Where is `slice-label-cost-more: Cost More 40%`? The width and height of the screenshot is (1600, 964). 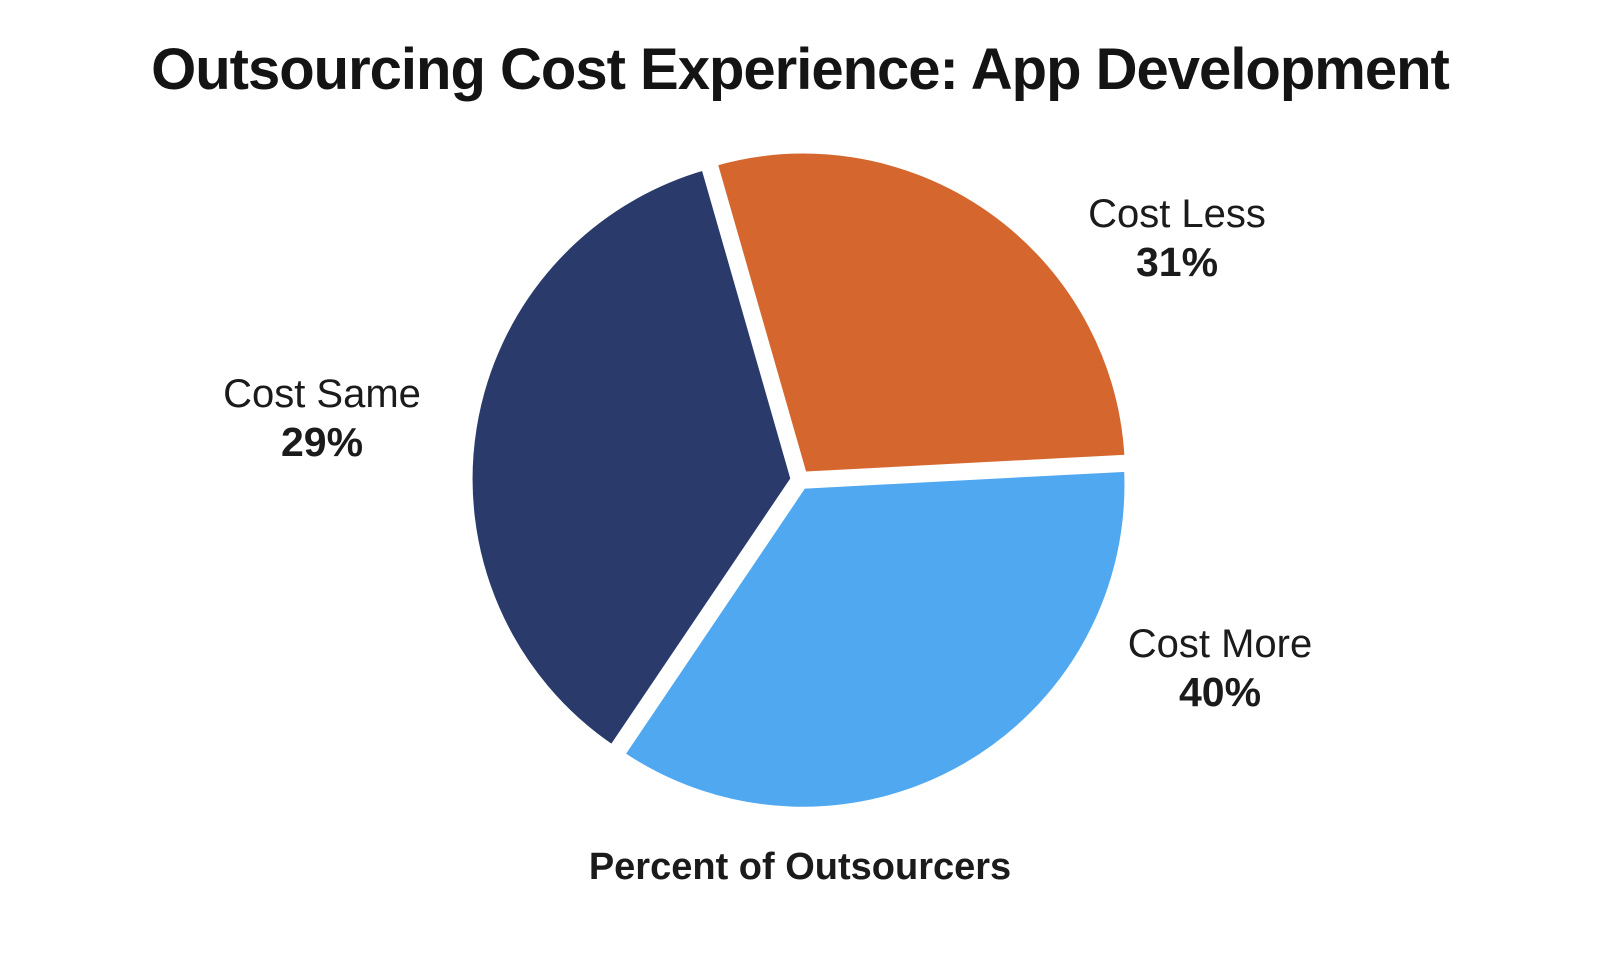
slice-label-cost-more: Cost More 40% is located at coordinates (1220, 668).